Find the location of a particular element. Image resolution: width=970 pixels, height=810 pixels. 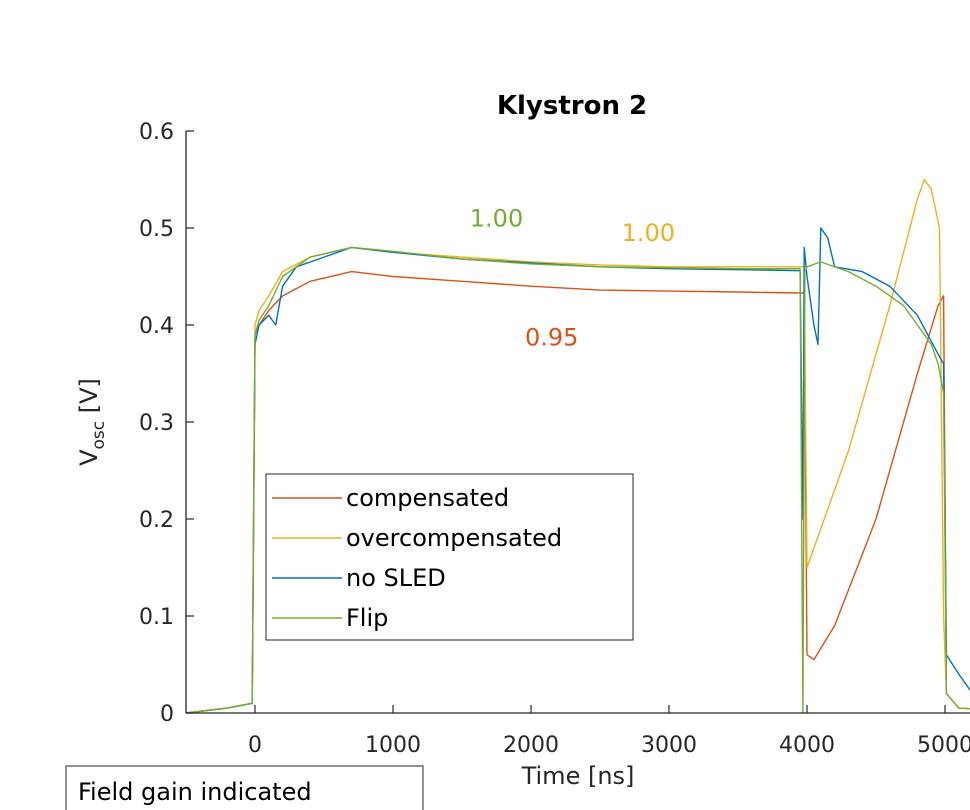

annotations: 1.00 1.00 0.95 is located at coordinates (572, 277).